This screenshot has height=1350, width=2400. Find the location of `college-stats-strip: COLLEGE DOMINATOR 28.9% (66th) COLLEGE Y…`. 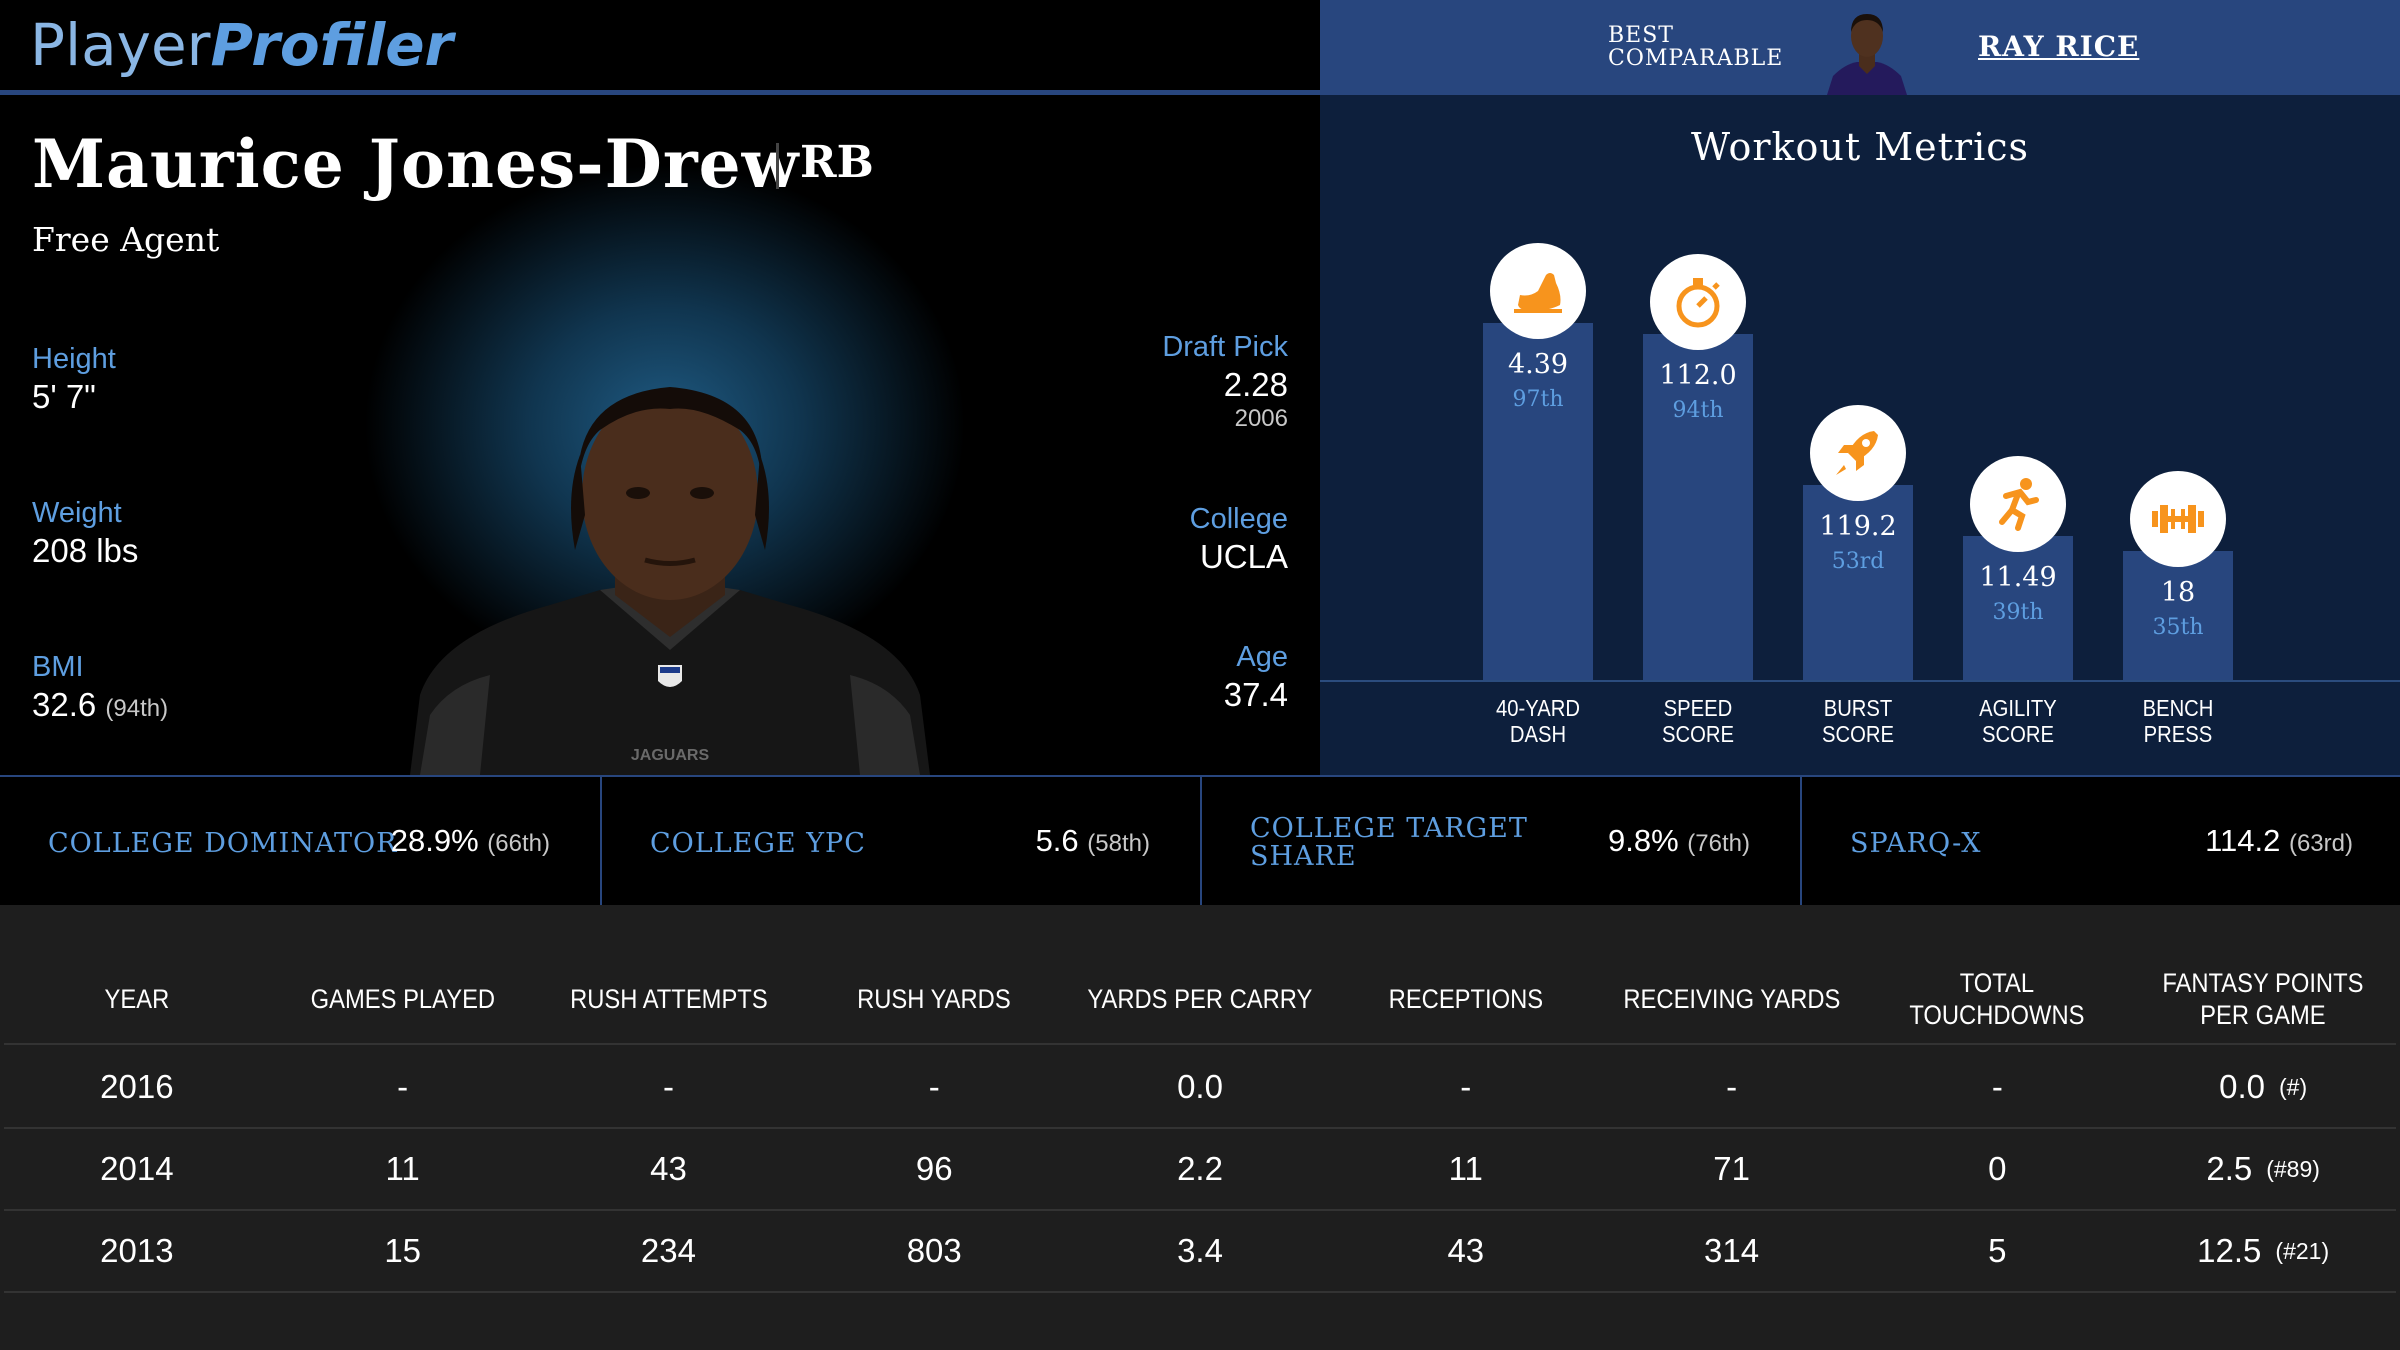

college-stats-strip: COLLEGE DOMINATOR 28.9% (66th) COLLEGE Y… is located at coordinates (1200, 841).